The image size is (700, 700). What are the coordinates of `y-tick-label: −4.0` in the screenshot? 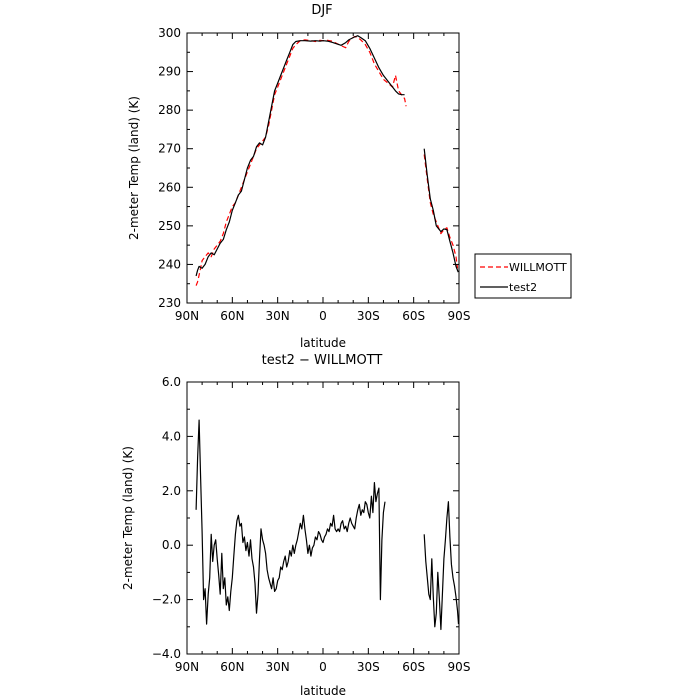 It's located at (166, 654).